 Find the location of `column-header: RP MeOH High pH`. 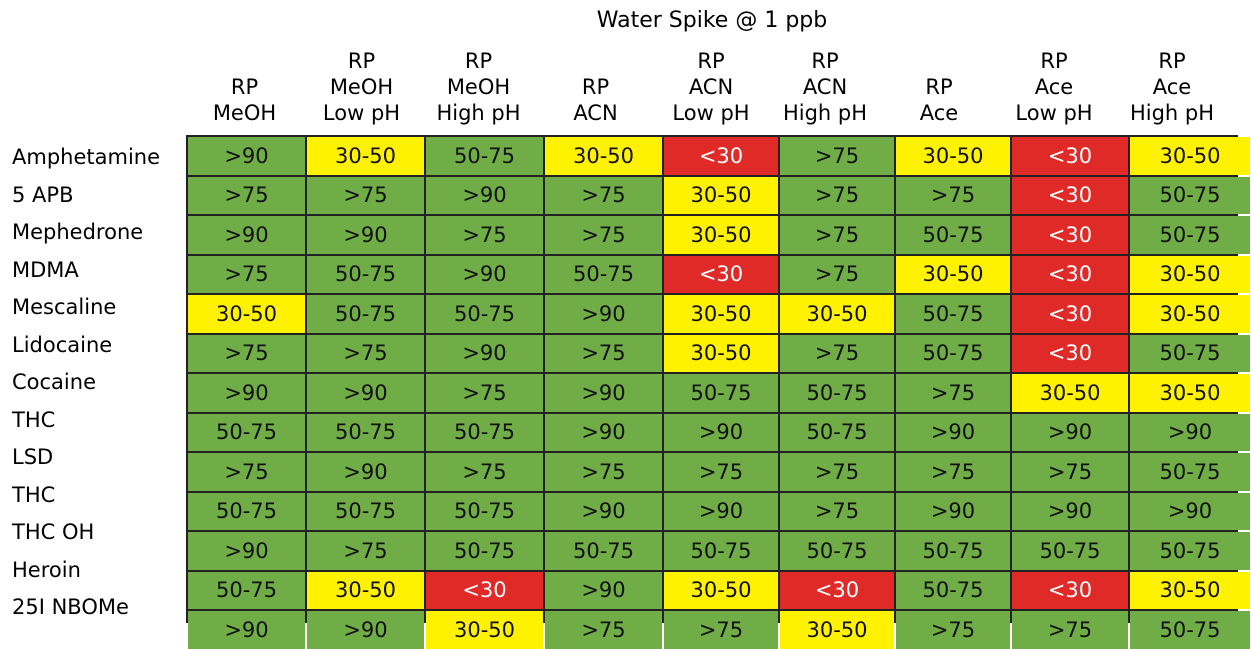

column-header: RP MeOH High pH is located at coordinates (478, 85).